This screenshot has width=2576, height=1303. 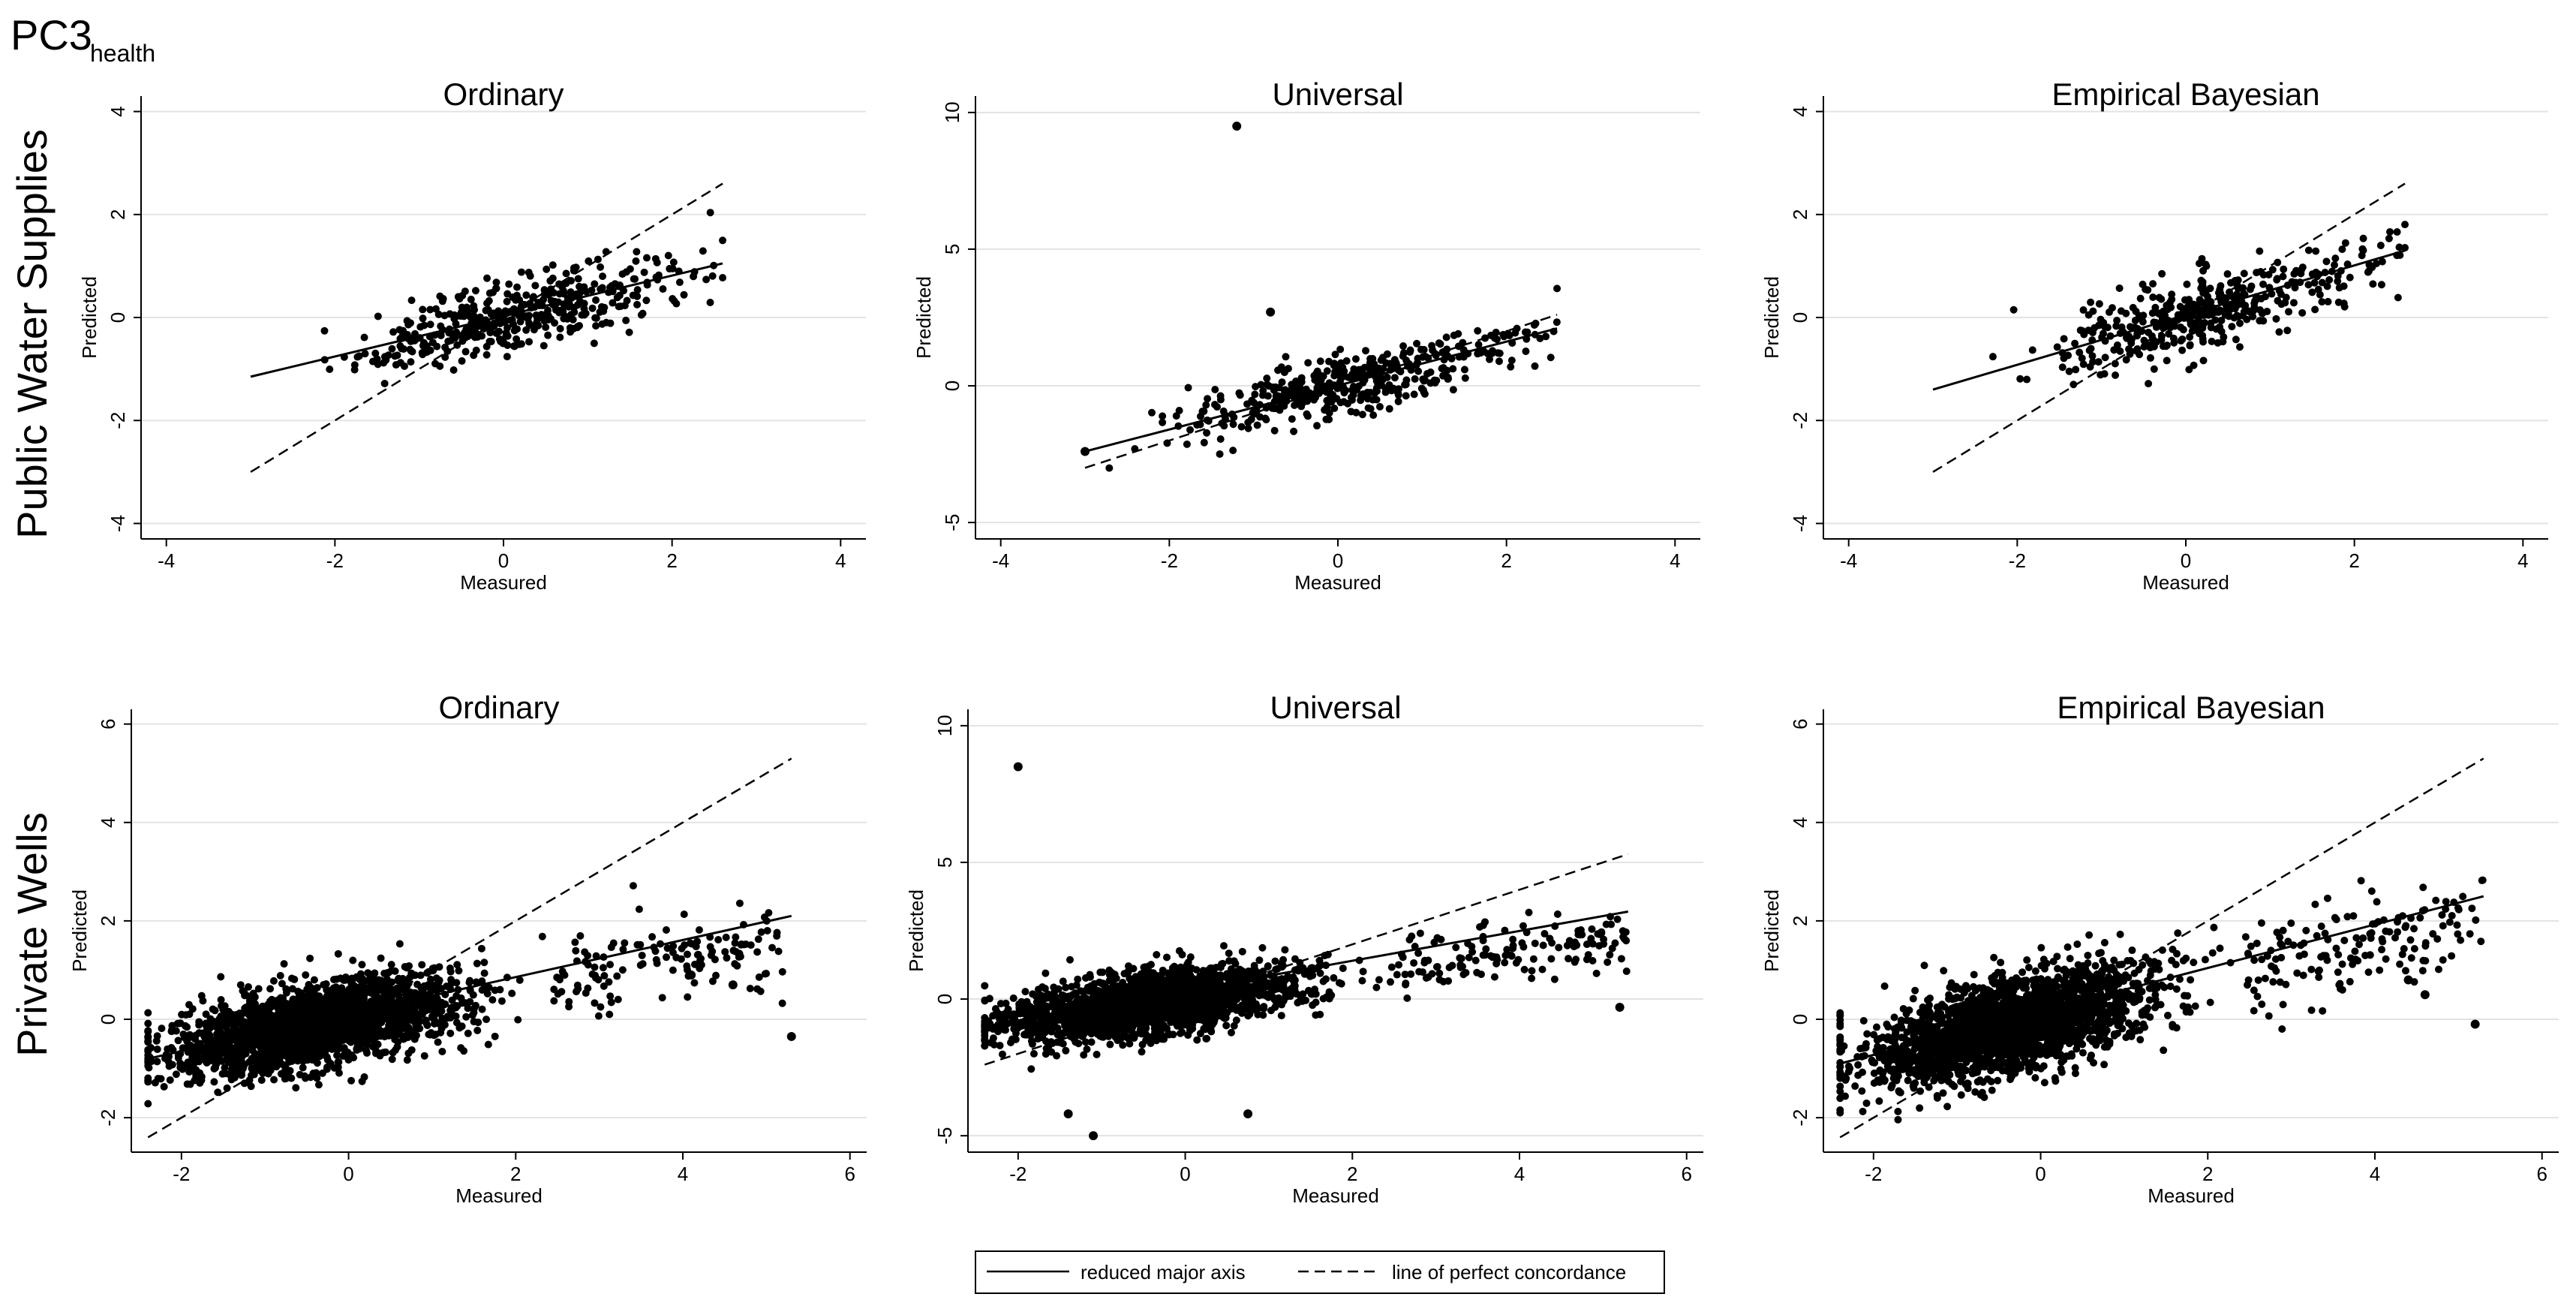 I want to click on x-tick-label: 4, so click(x=840, y=560).